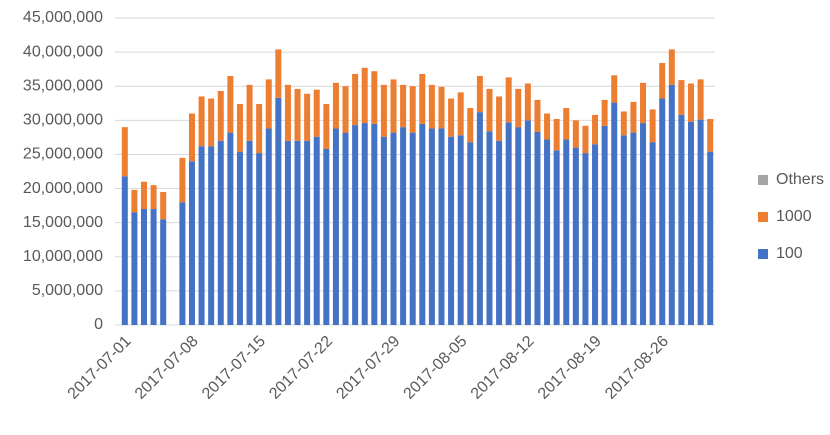 The width and height of the screenshot is (830, 435). Describe the element at coordinates (63, 154) in the screenshot. I see `y-tick-label: 25,000,000` at that location.